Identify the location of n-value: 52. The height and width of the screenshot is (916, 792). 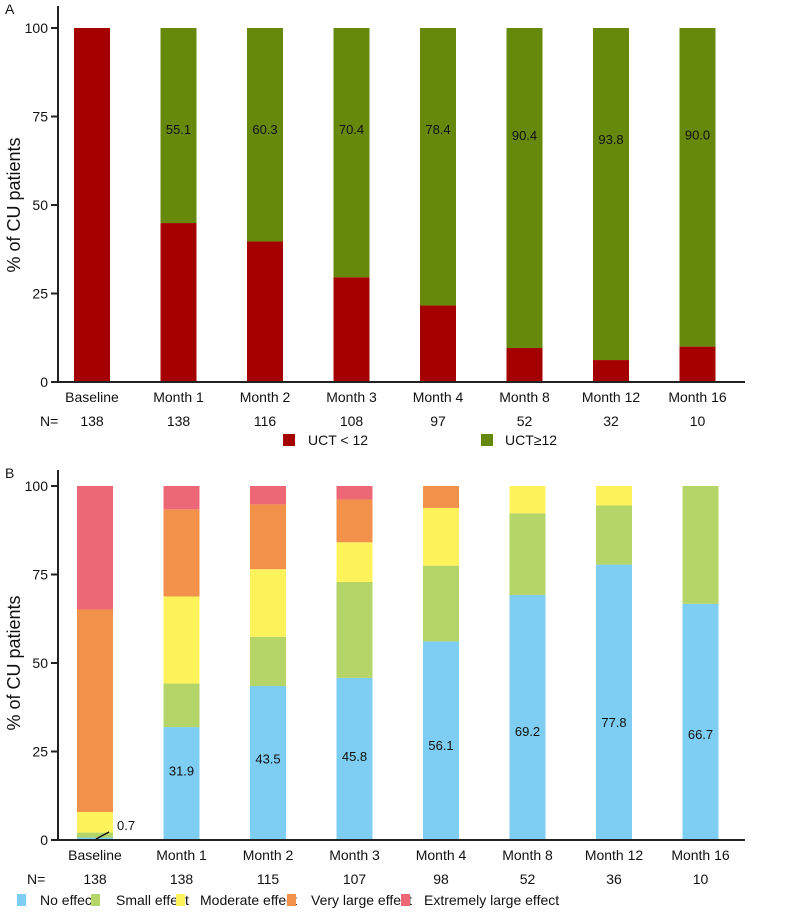
(528, 879).